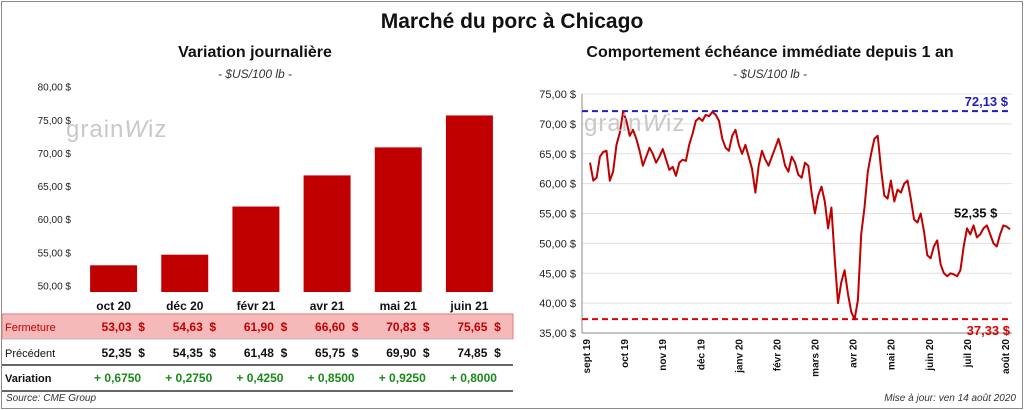 Image resolution: width=1024 pixels, height=410 pixels. What do you see at coordinates (557, 334) in the screenshot?
I see `line-y-tick-label: 35,00 $` at bounding box center [557, 334].